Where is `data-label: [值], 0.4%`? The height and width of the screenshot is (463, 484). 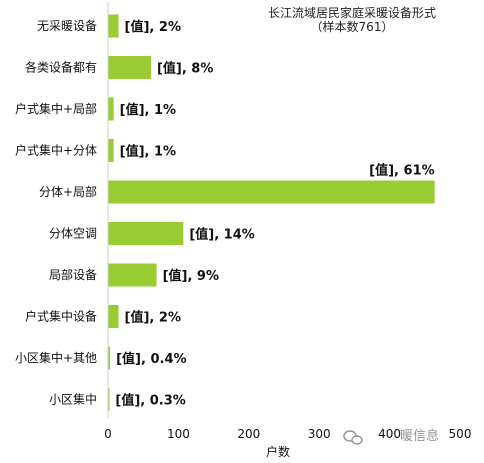
data-label: [值], 0.4% is located at coordinates (151, 359).